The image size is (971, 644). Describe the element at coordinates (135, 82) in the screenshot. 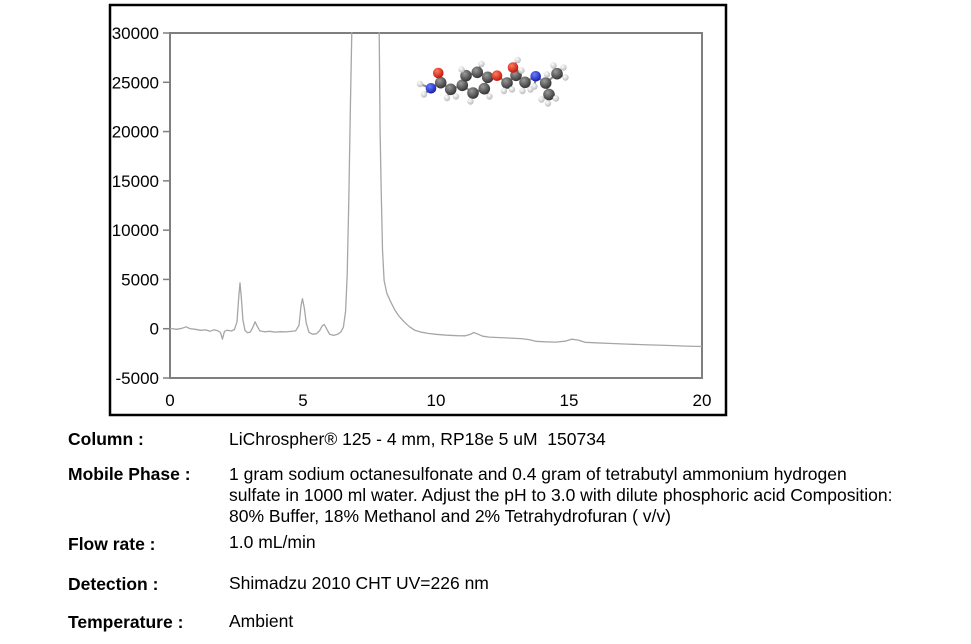

I see `svg-text: 25000` at that location.